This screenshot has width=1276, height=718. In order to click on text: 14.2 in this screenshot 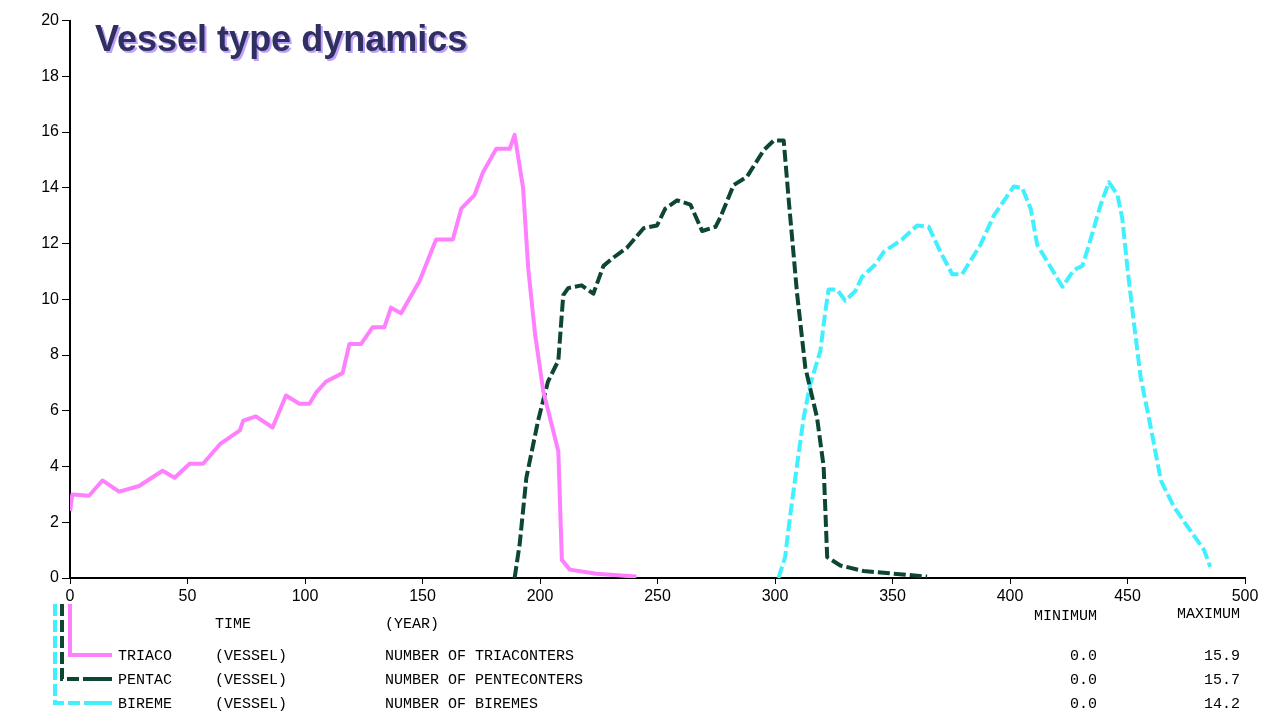, I will do `click(1221, 704)`.